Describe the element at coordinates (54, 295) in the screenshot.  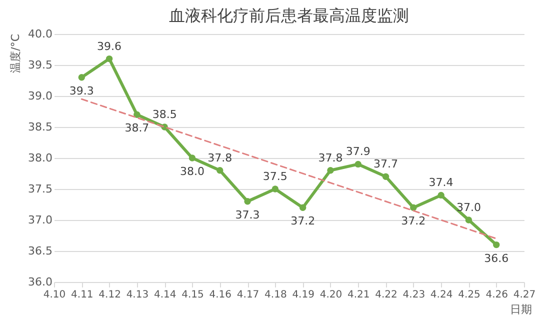
I see `x-tick-label: 4.10` at that location.